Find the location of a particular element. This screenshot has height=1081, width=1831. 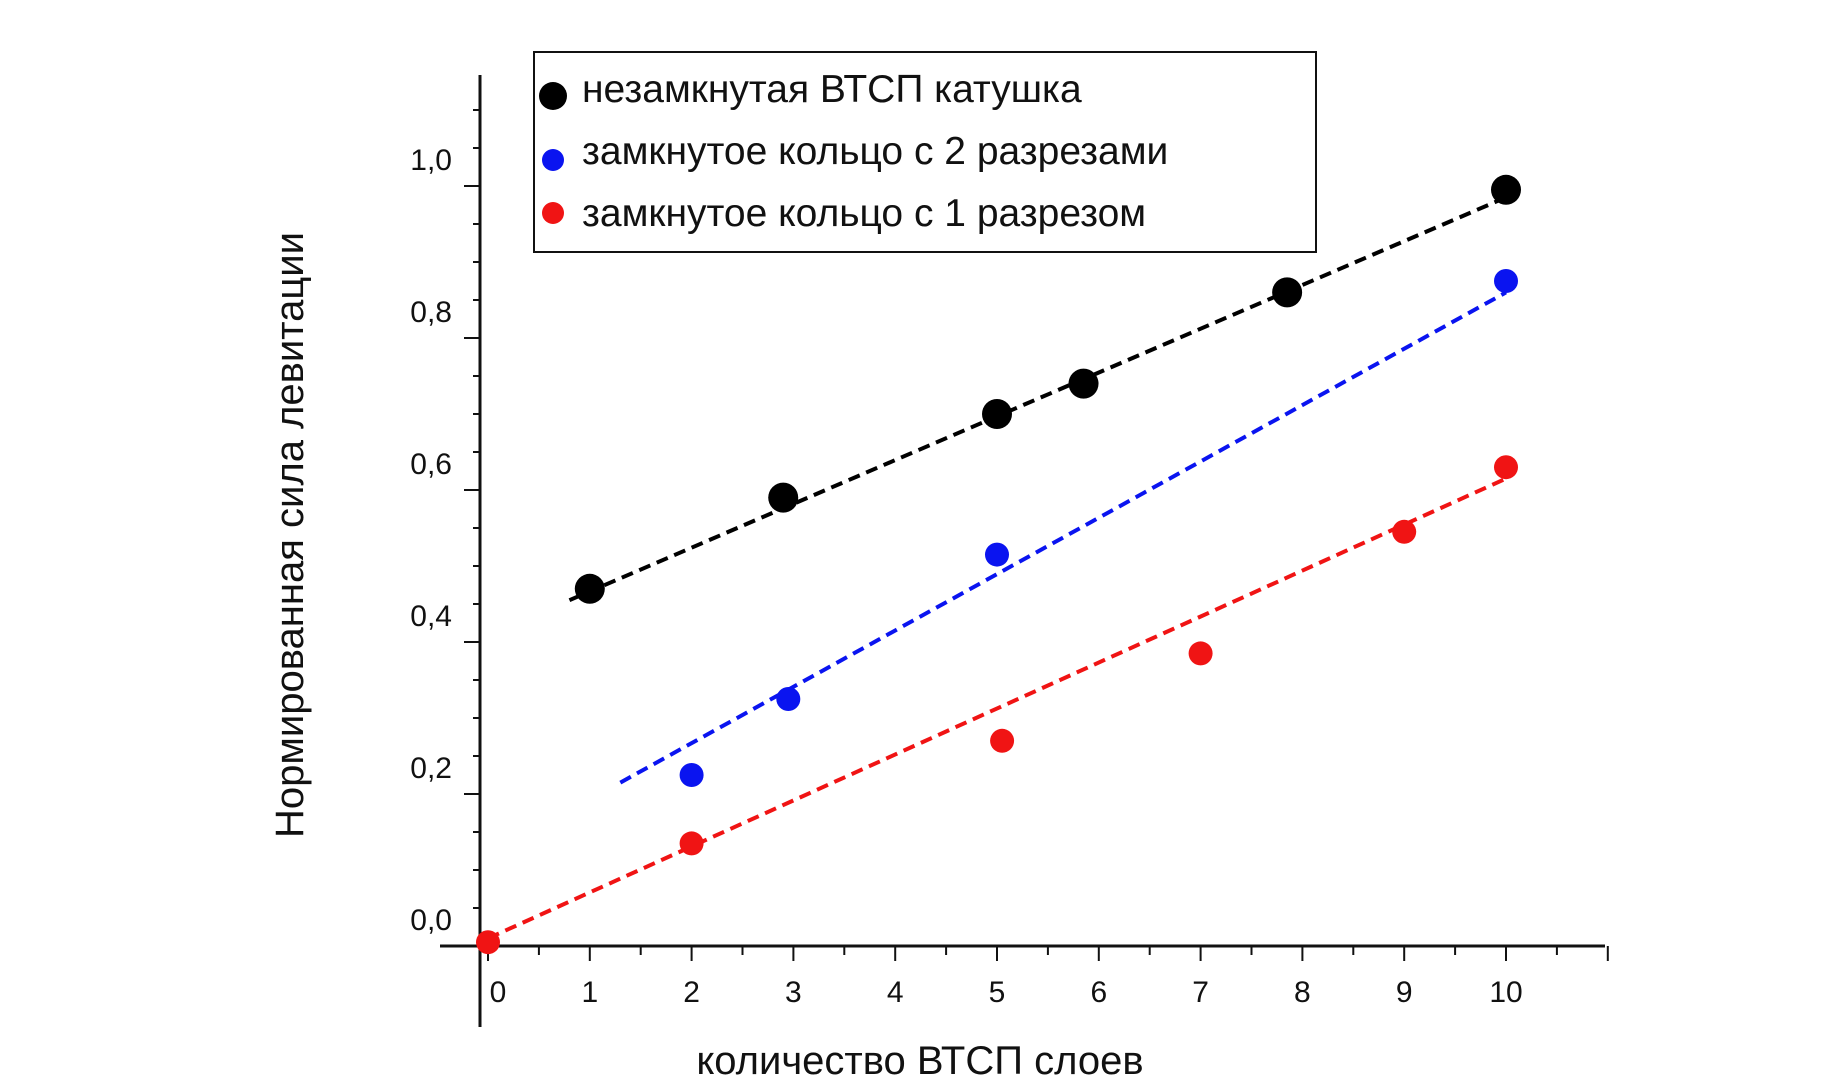

y-tick-label: 0,0 is located at coordinates (431, 920).